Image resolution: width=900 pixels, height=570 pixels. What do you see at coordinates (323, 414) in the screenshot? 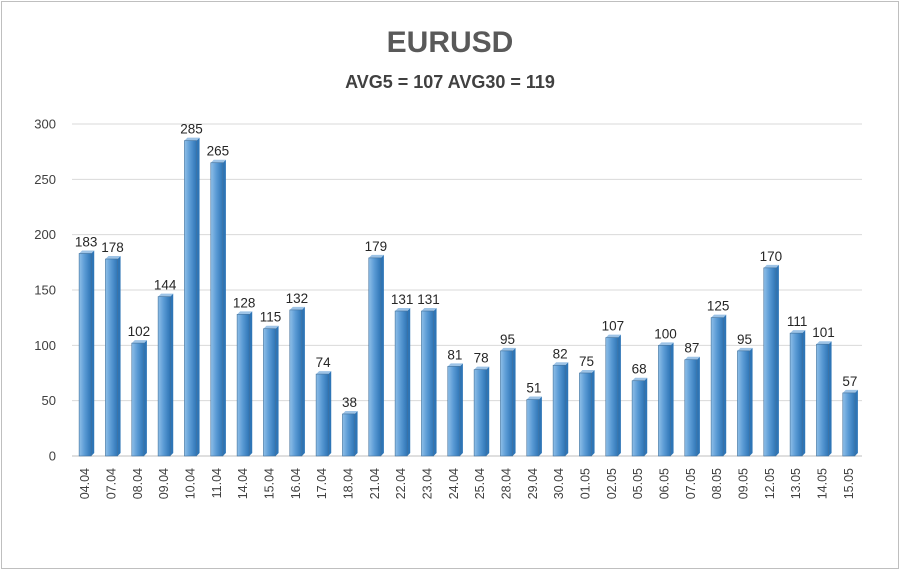
I see `bar-17.04` at bounding box center [323, 414].